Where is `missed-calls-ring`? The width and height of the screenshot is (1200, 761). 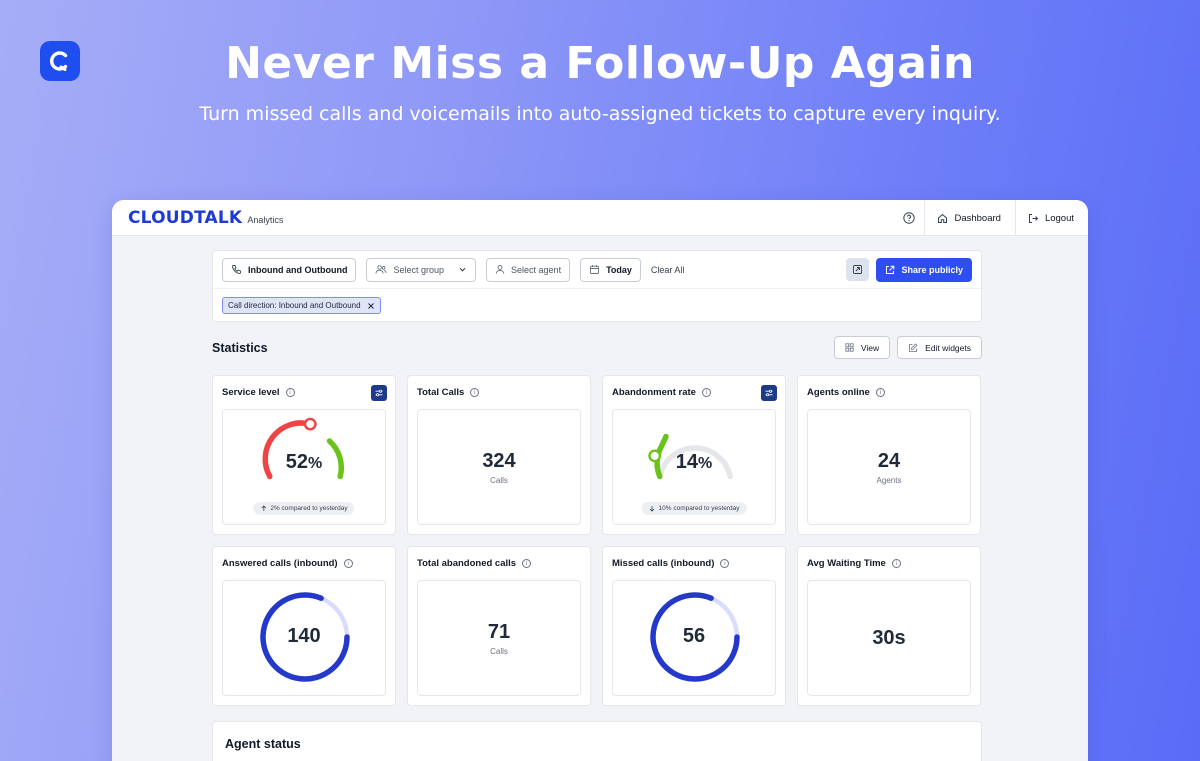
missed-calls-ring is located at coordinates (695, 637).